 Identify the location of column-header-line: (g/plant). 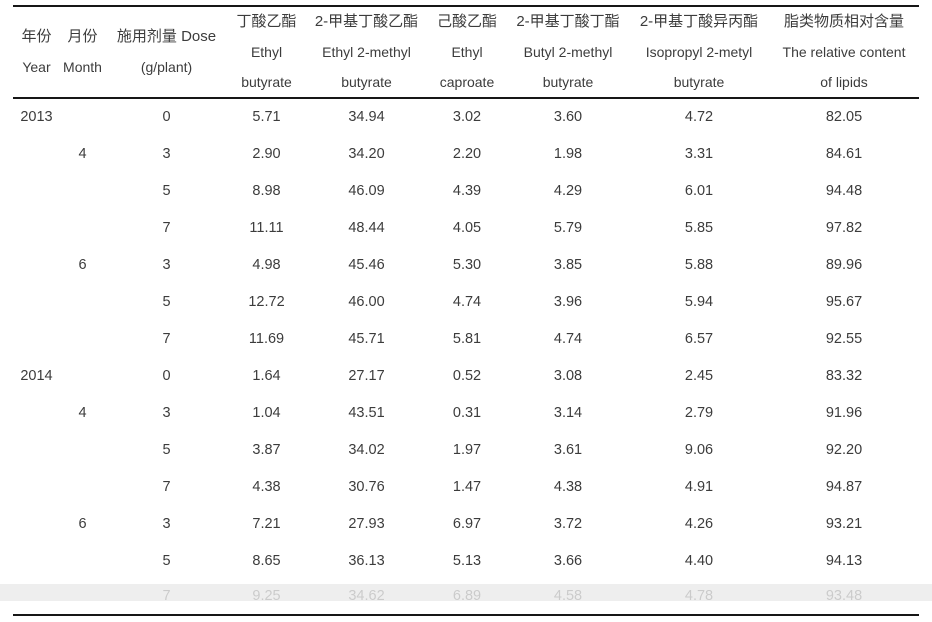
(166, 67).